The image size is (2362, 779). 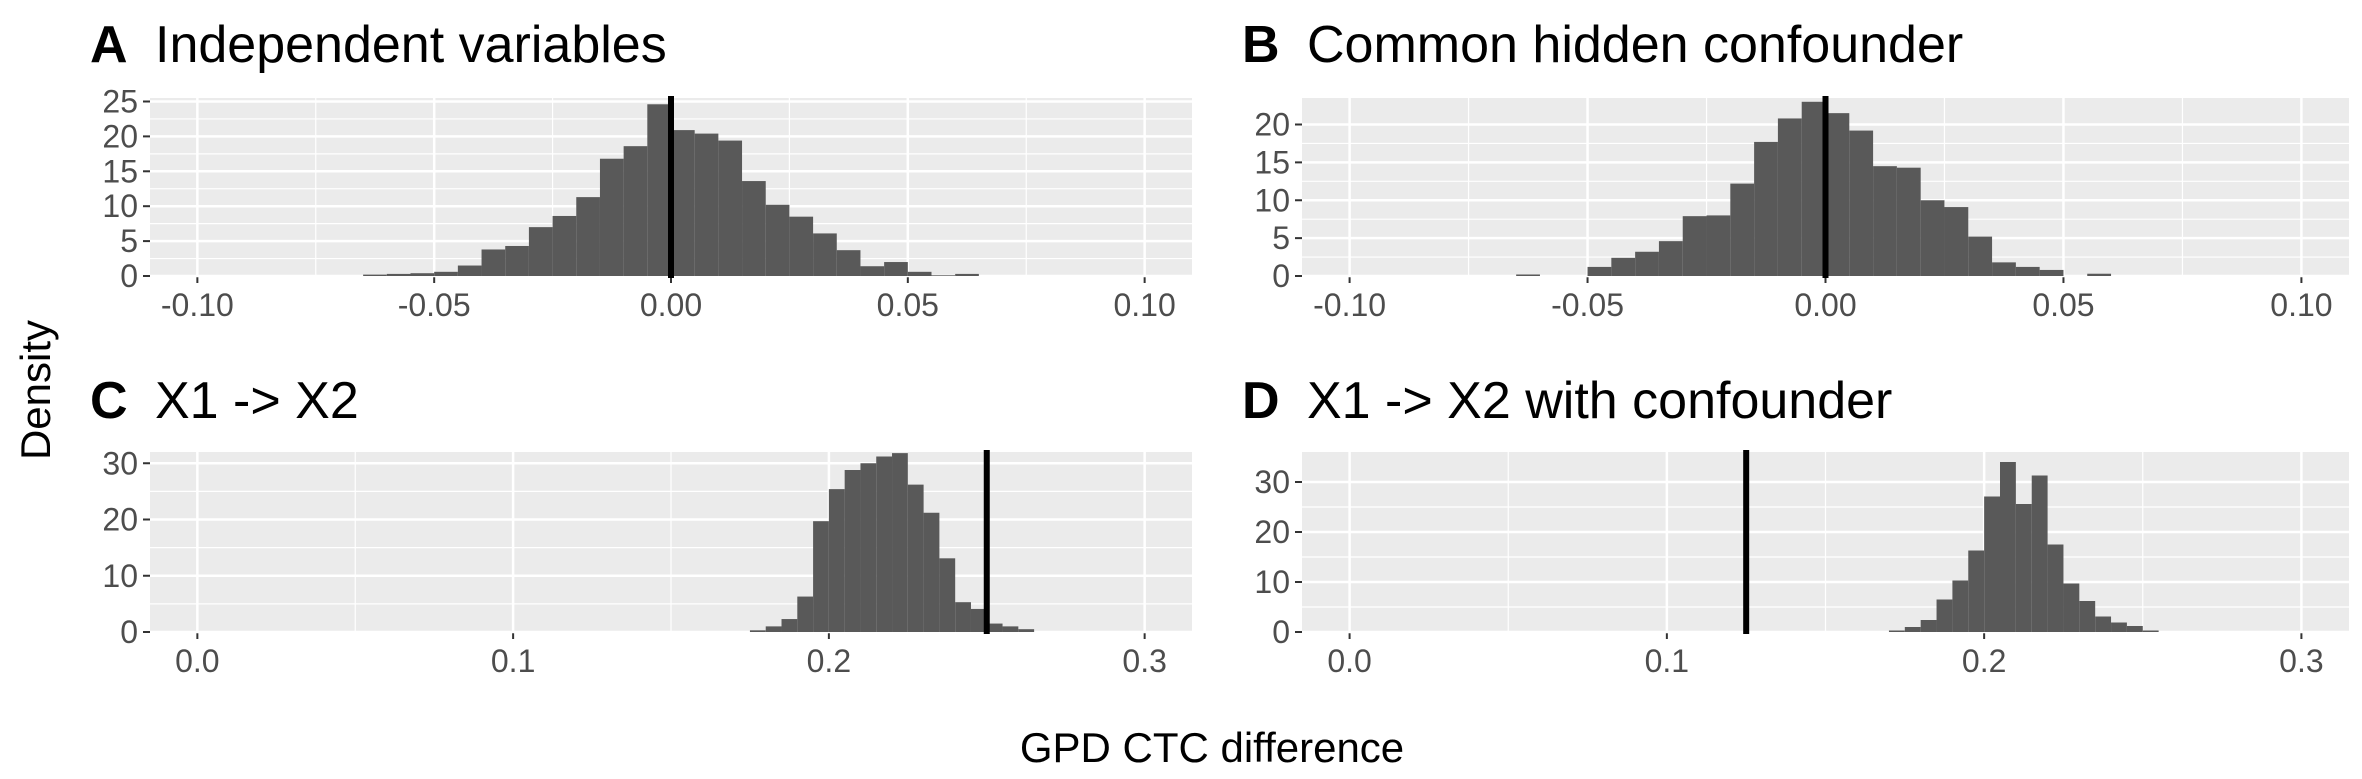 I want to click on panel-title-d: X1 -> X2 with confounder, so click(x=1599, y=401).